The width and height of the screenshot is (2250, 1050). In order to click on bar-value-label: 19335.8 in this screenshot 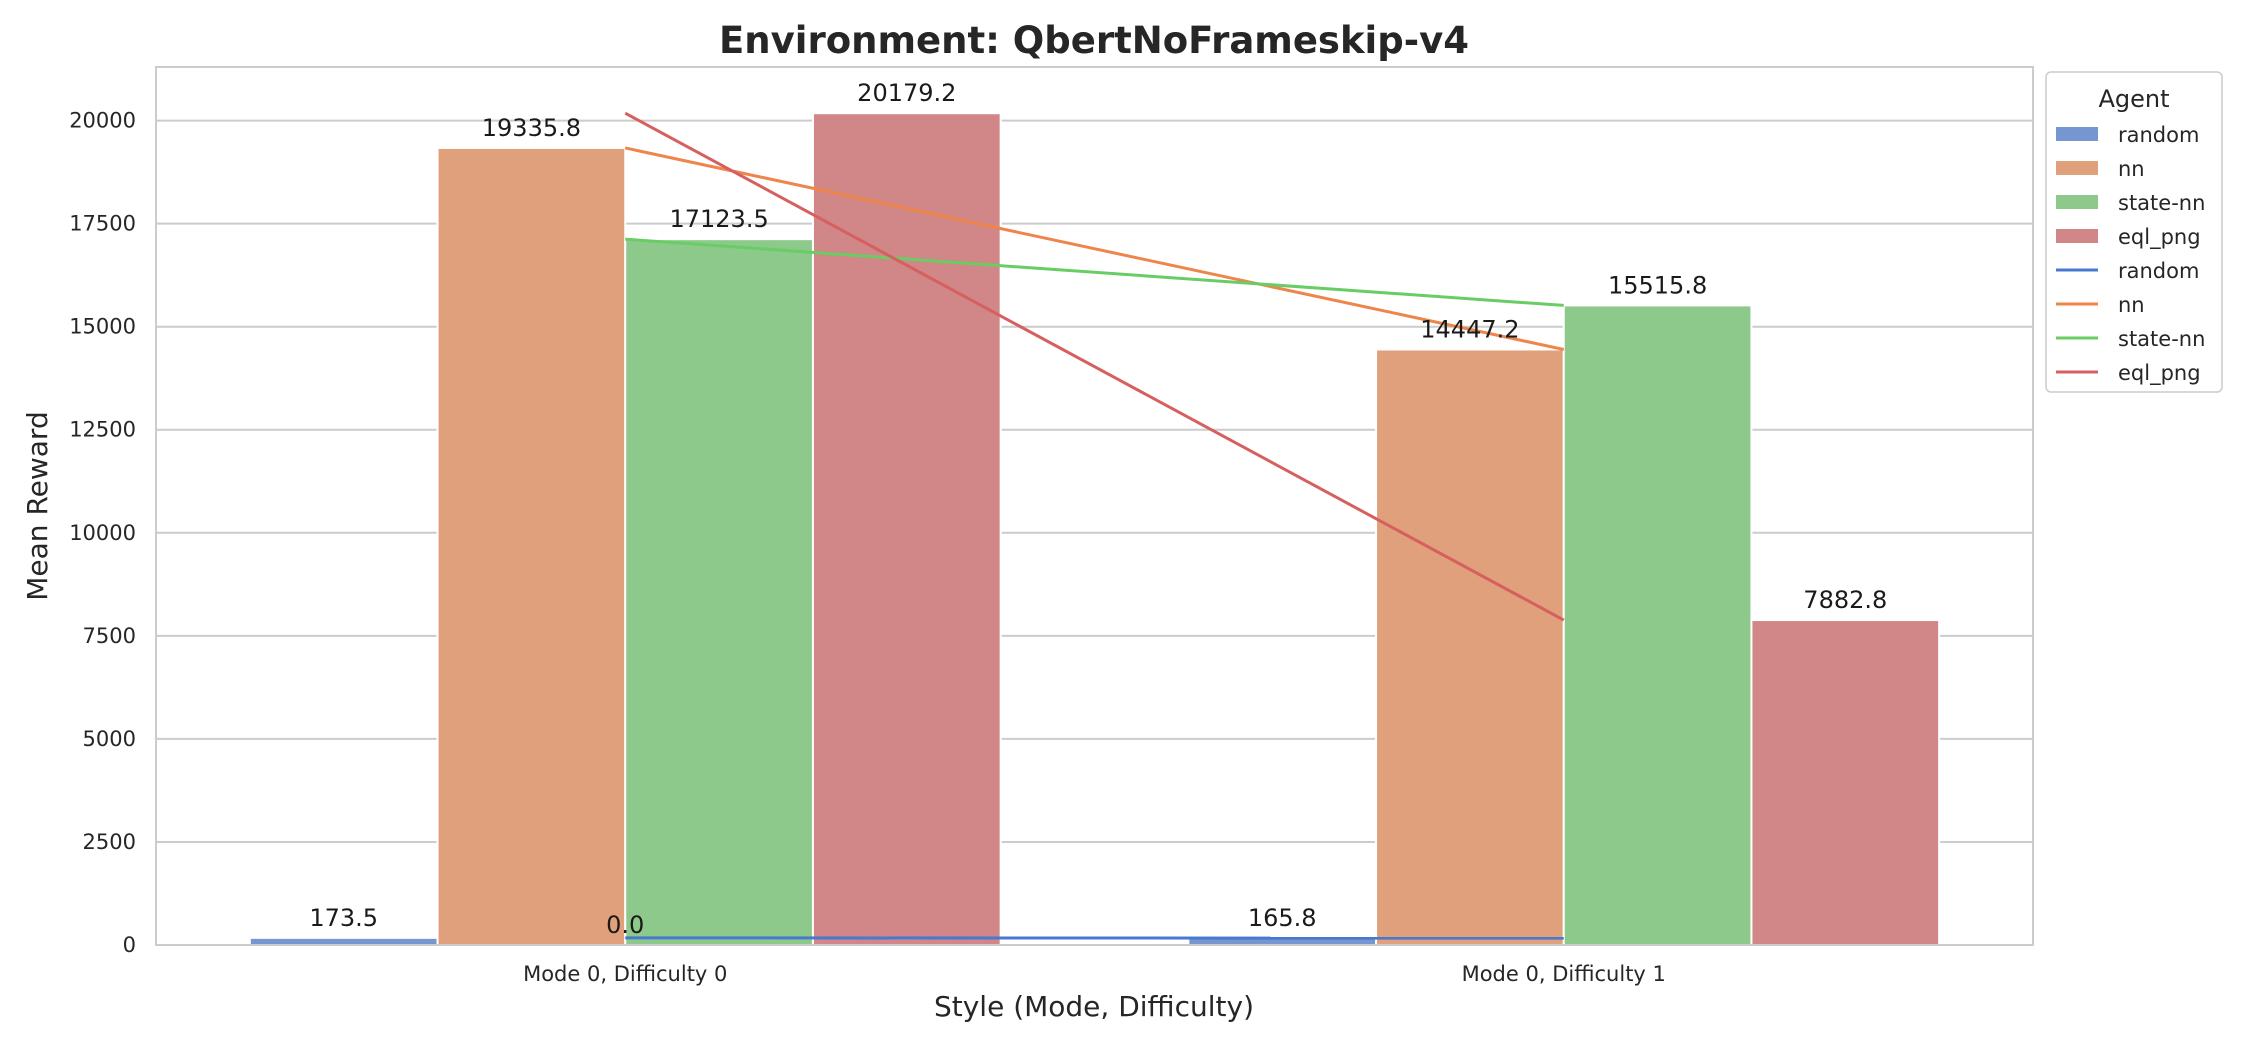, I will do `click(531, 128)`.